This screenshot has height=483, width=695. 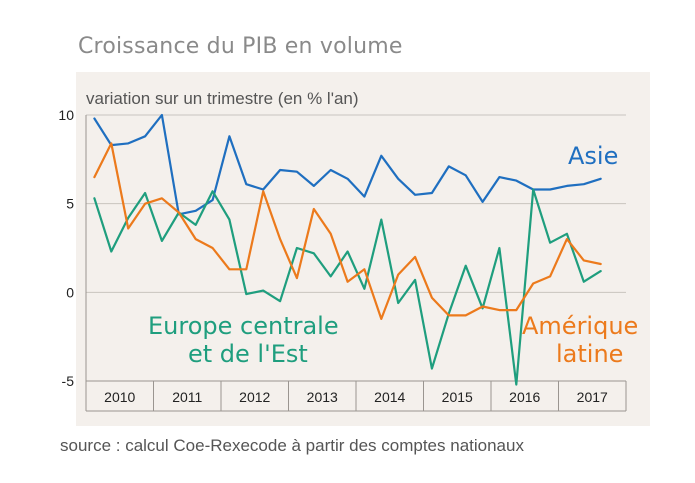 What do you see at coordinates (580, 326) in the screenshot?
I see `label-amerique-line1: Amérique` at bounding box center [580, 326].